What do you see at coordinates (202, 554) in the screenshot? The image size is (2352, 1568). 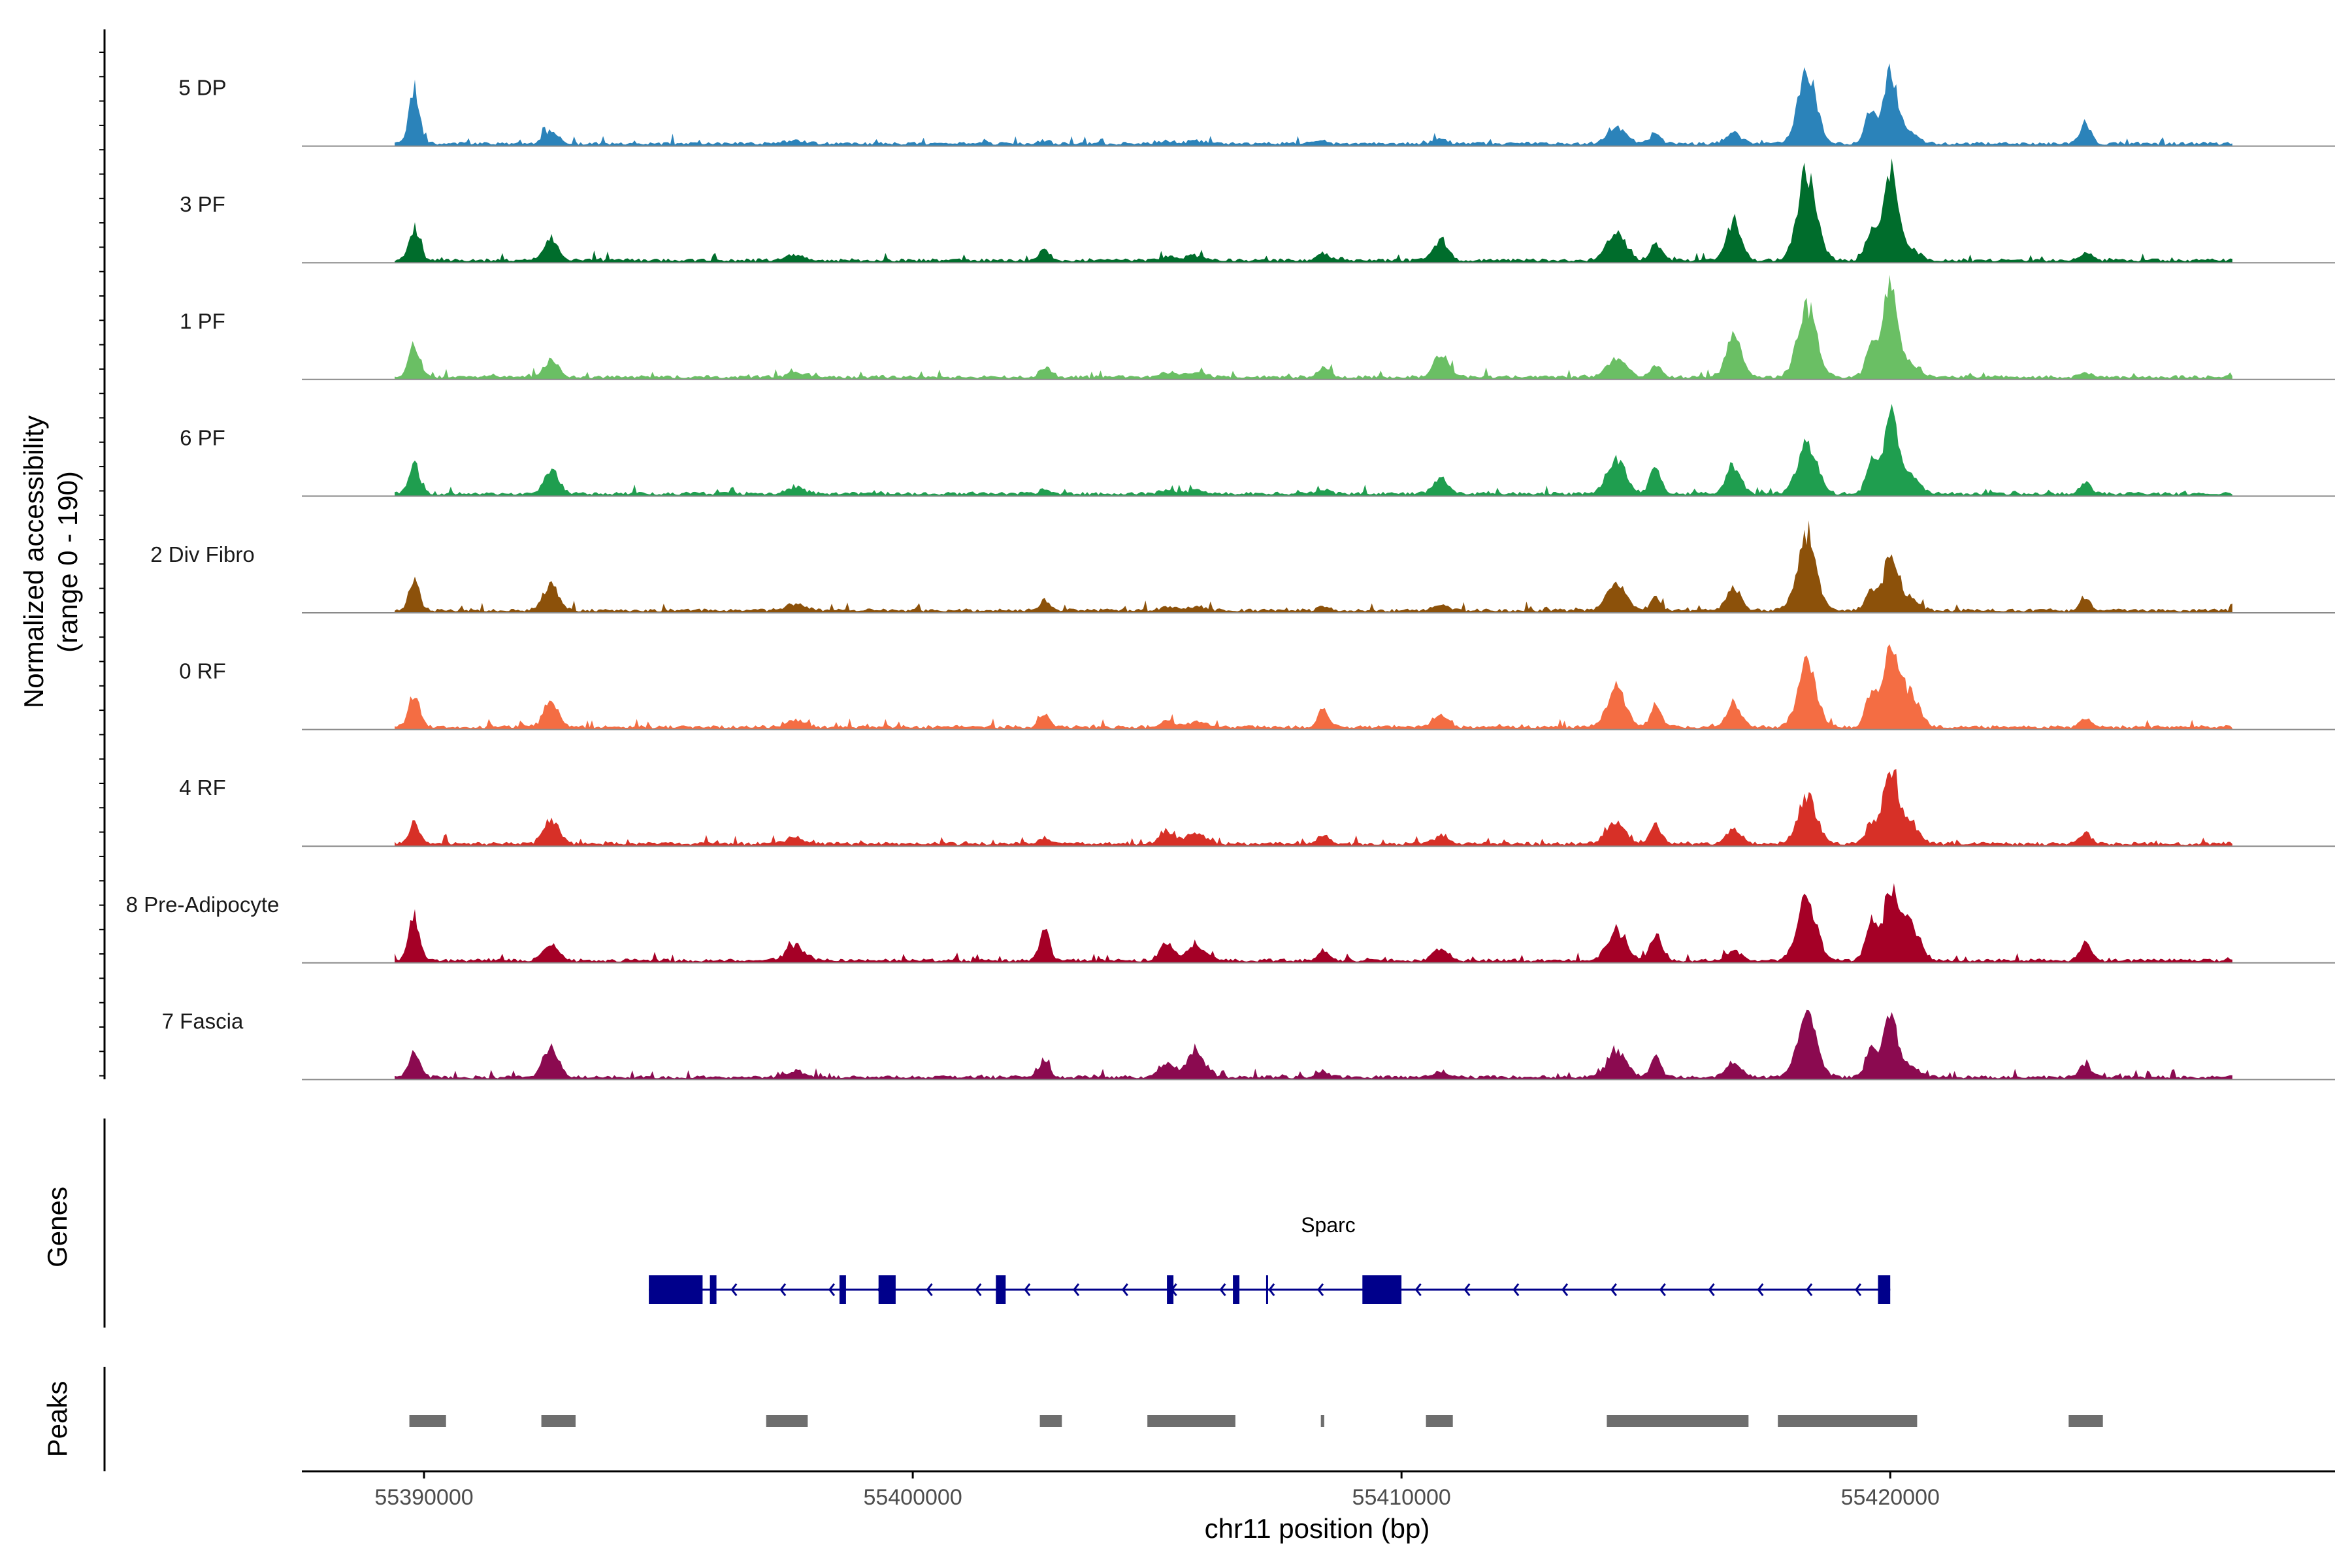 I see `track-label: 2 Div Fibro` at bounding box center [202, 554].